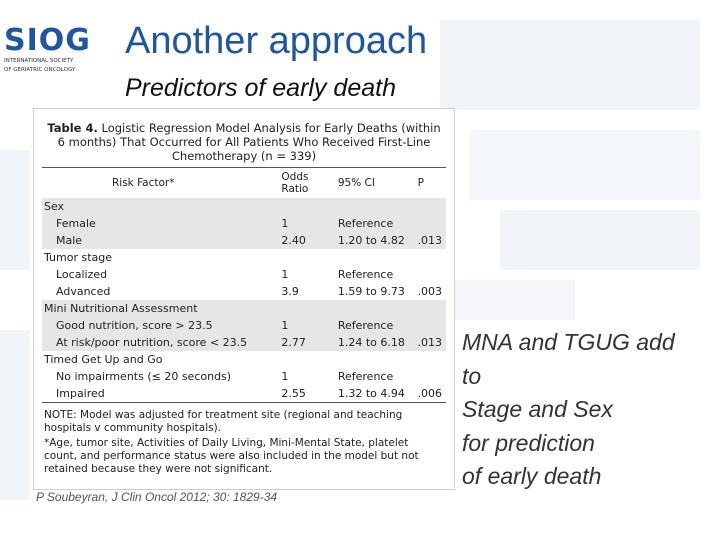 This screenshot has width=720, height=540. I want to click on cell-risk-factor: Timed Get Up and Go, so click(103, 359).